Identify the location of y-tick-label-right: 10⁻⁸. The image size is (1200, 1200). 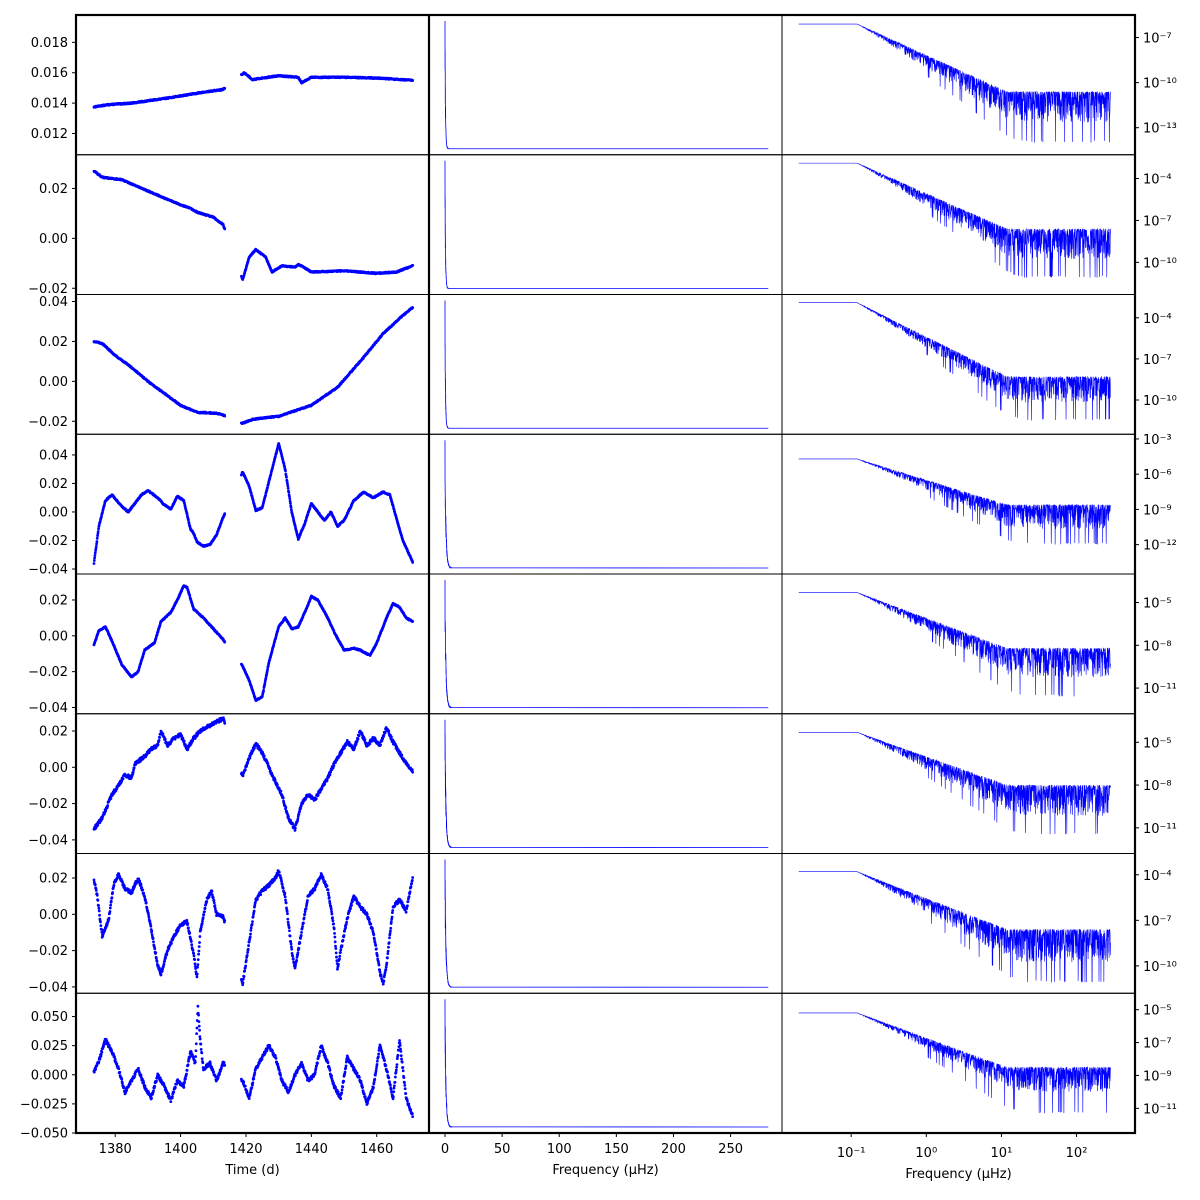
(1157, 646).